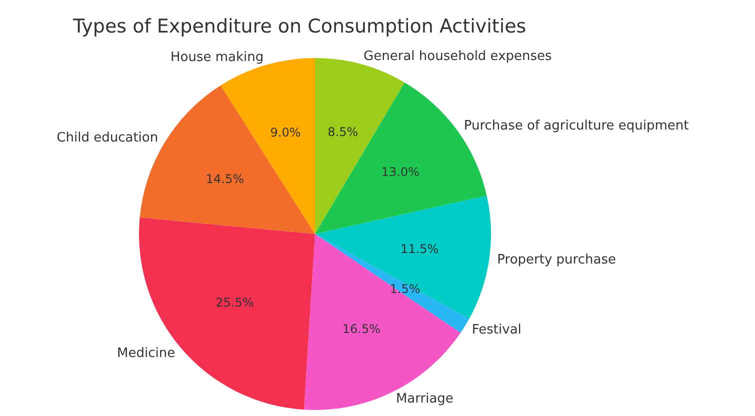 Image resolution: width=755 pixels, height=416 pixels. I want to click on data-label: 14.5%, so click(225, 179).